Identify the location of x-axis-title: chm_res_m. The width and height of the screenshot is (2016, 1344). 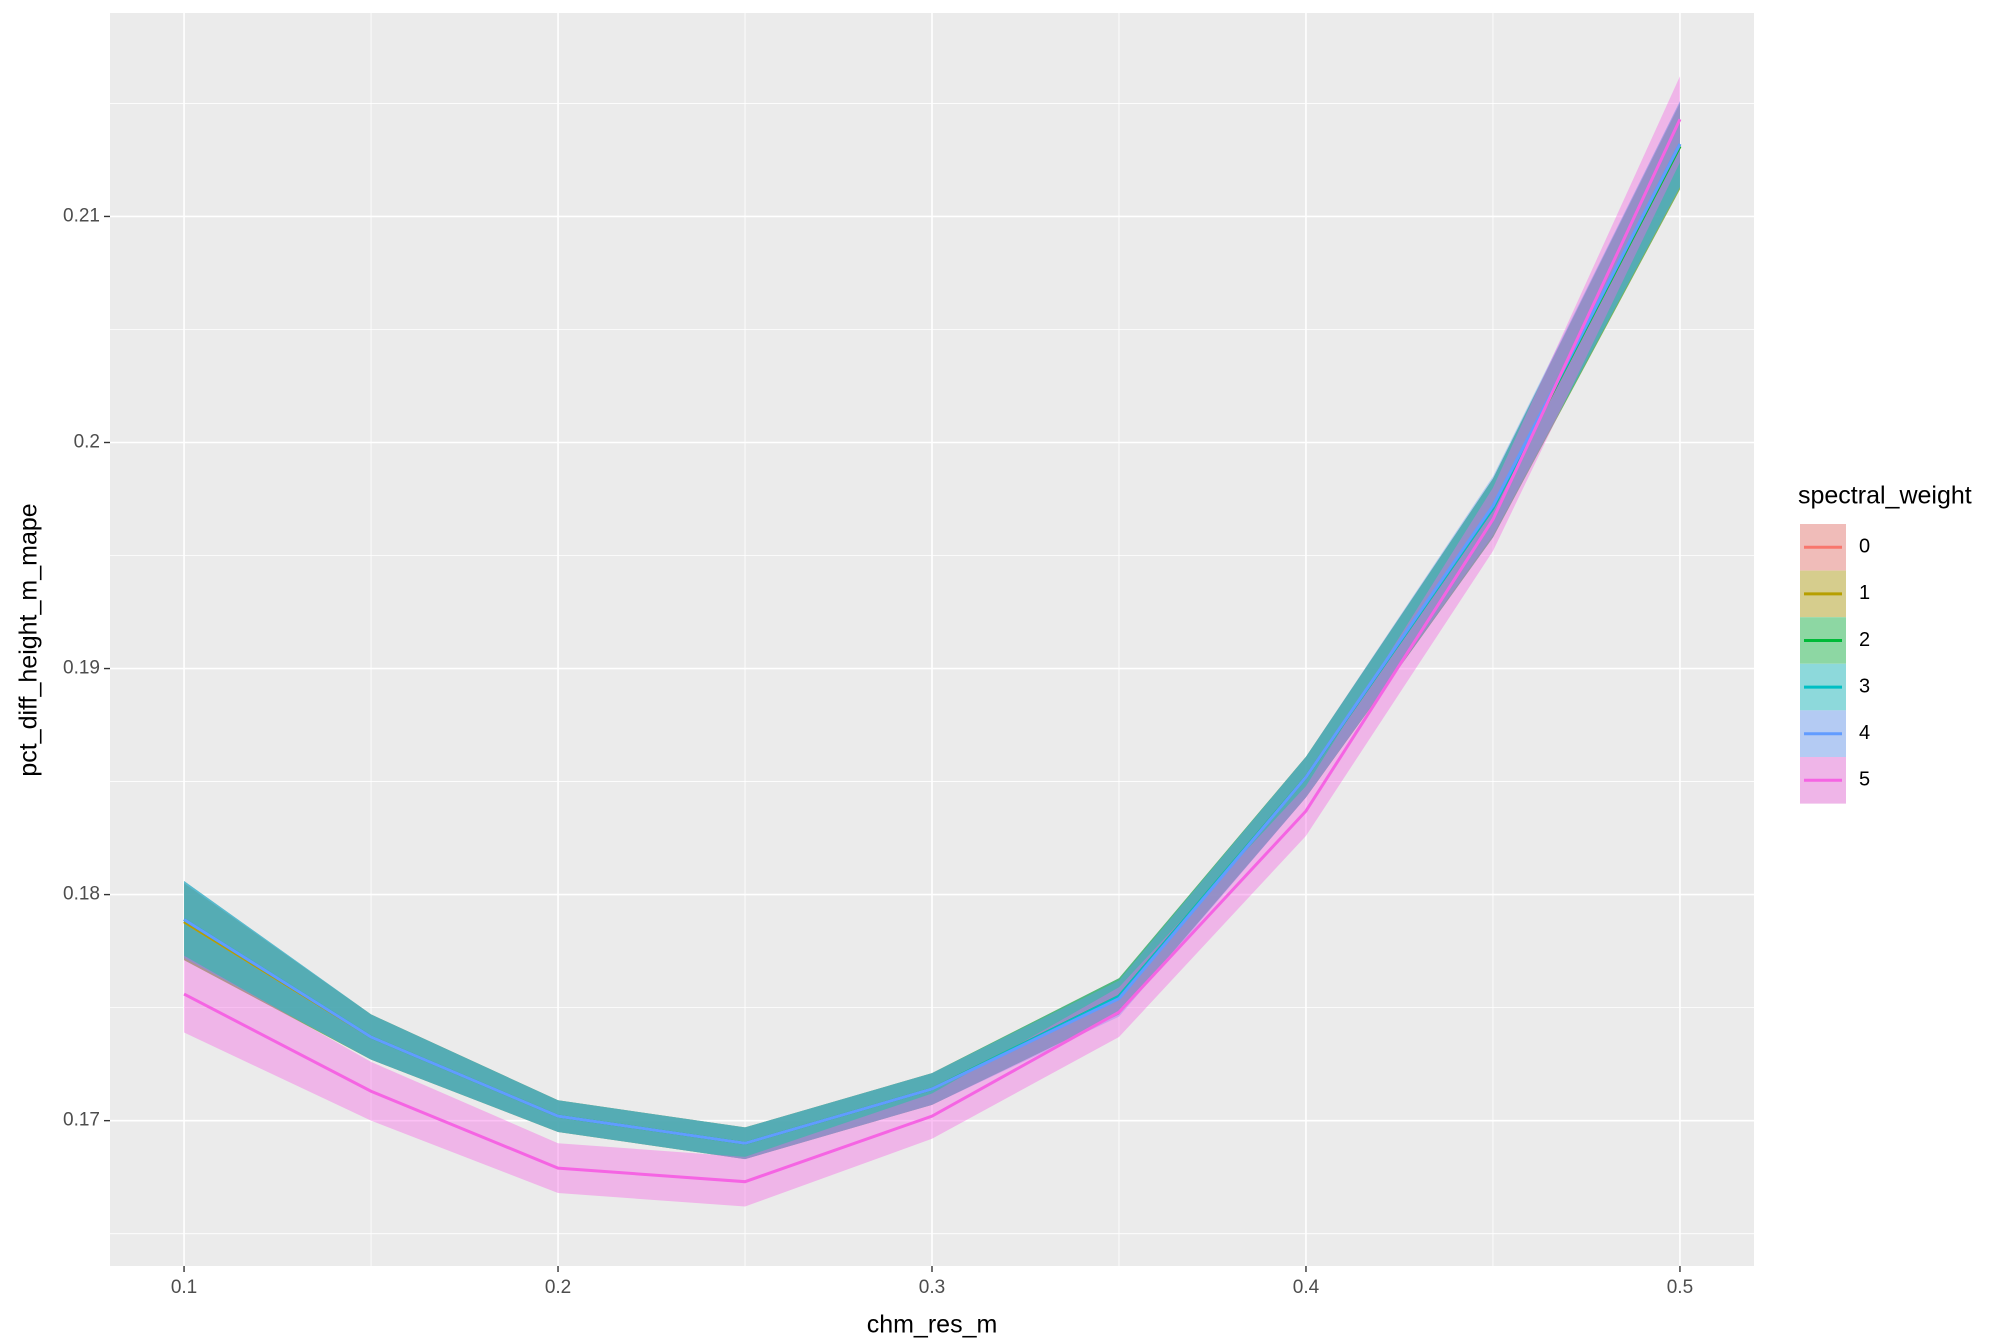
(932, 1325).